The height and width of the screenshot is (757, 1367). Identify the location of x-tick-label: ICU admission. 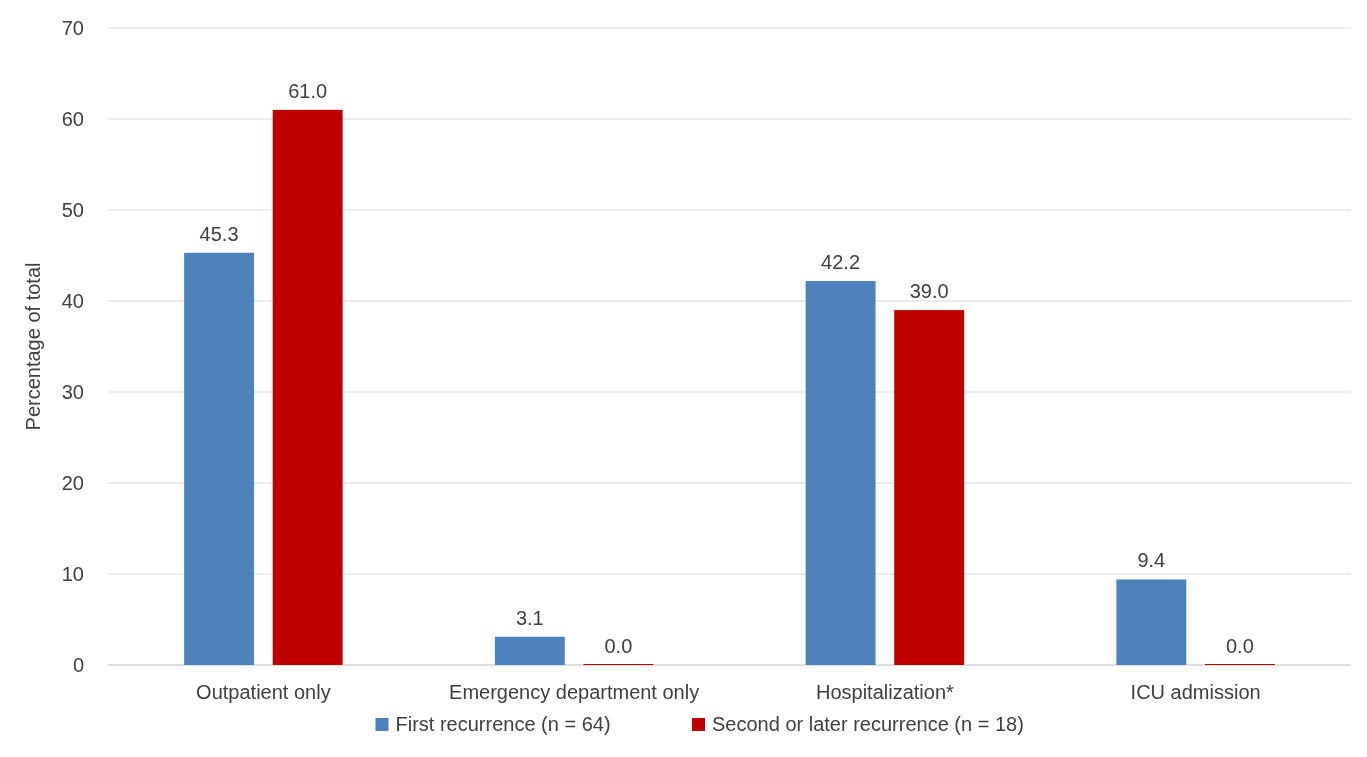
(1195, 692).